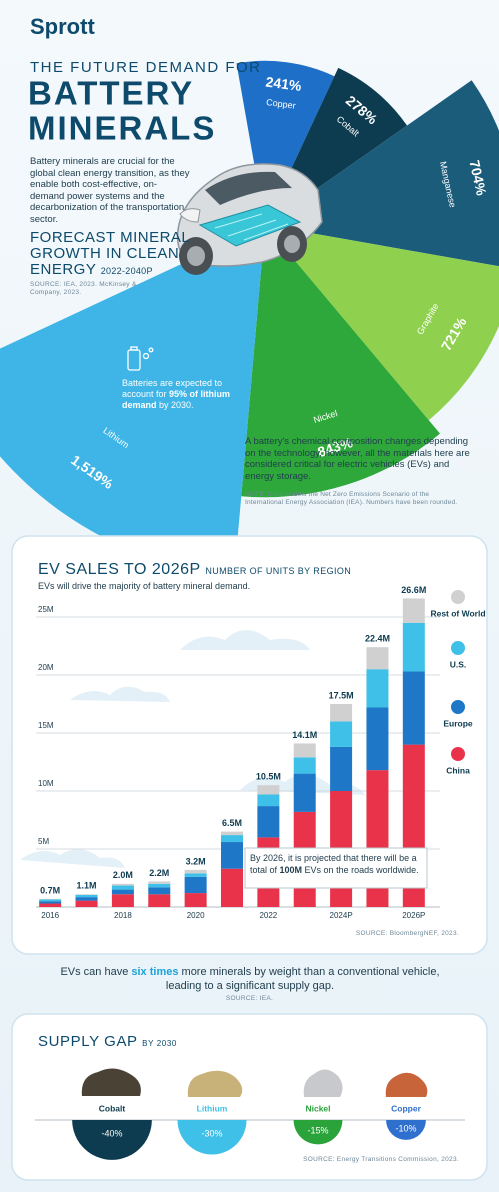 This screenshot has width=499, height=1192. Describe the element at coordinates (159, 873) in the screenshot. I see `total-label: 2.2M` at that location.